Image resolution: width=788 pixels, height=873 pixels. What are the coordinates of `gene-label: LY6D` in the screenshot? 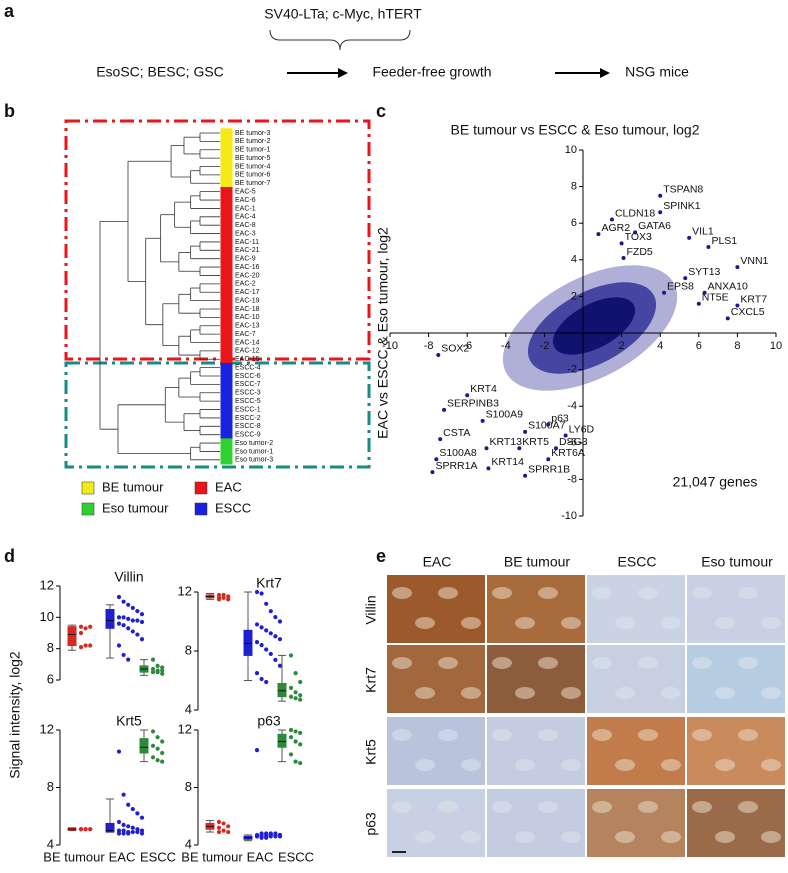 It's located at (582, 429).